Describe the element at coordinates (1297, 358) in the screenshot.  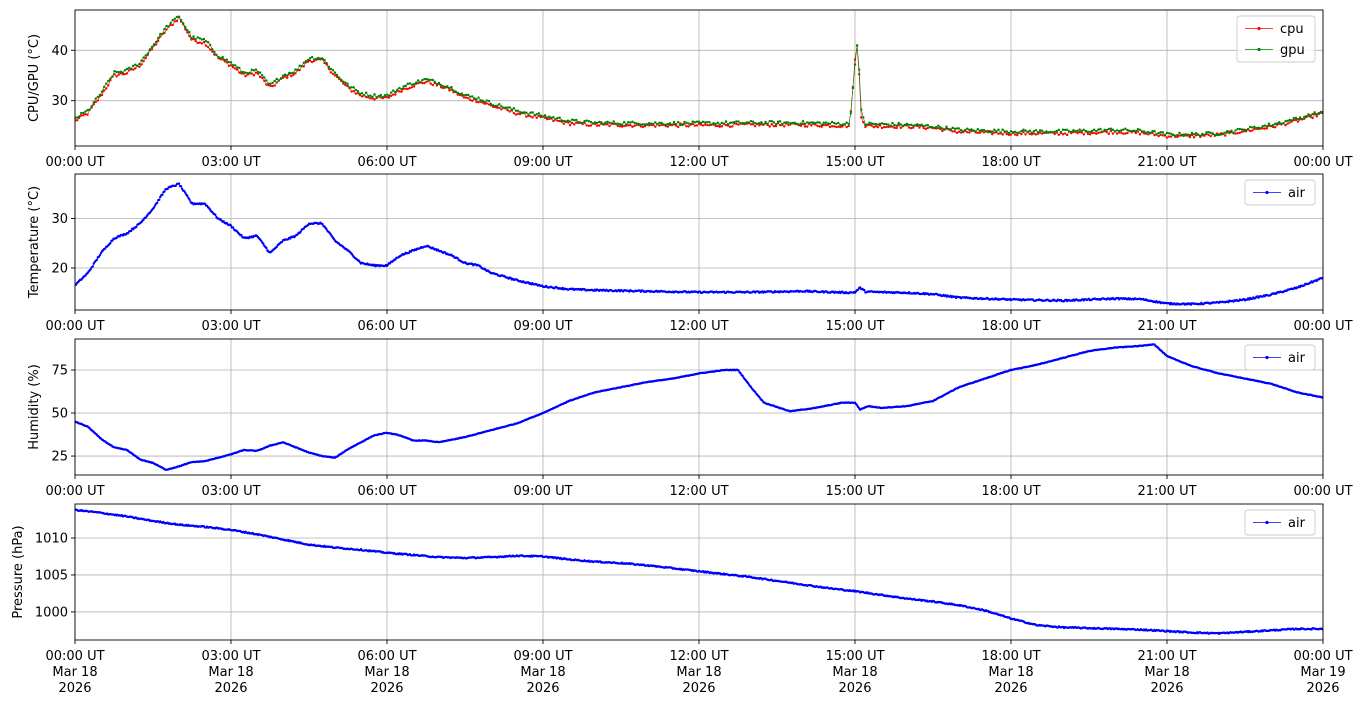
I see `legend-label-air: air` at that location.